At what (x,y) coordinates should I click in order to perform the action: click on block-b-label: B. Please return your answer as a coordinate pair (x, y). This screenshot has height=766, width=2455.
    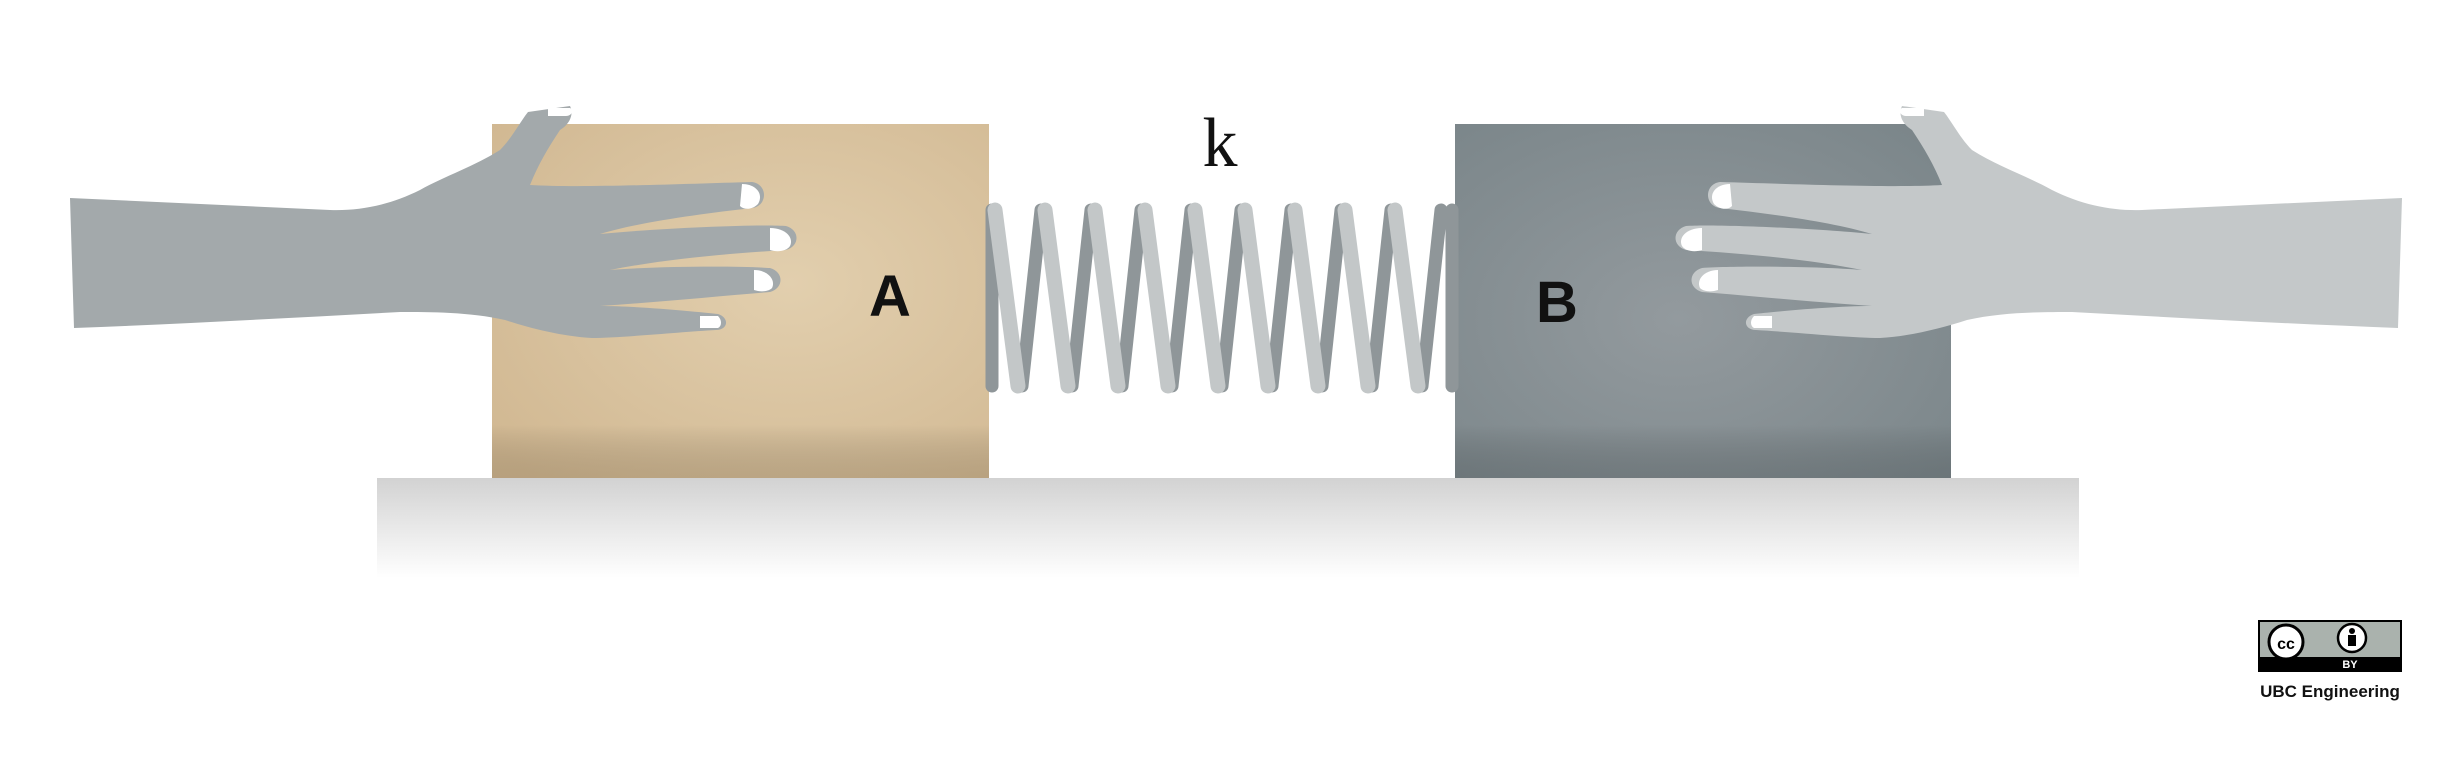
    Looking at the image, I should click on (1557, 302).